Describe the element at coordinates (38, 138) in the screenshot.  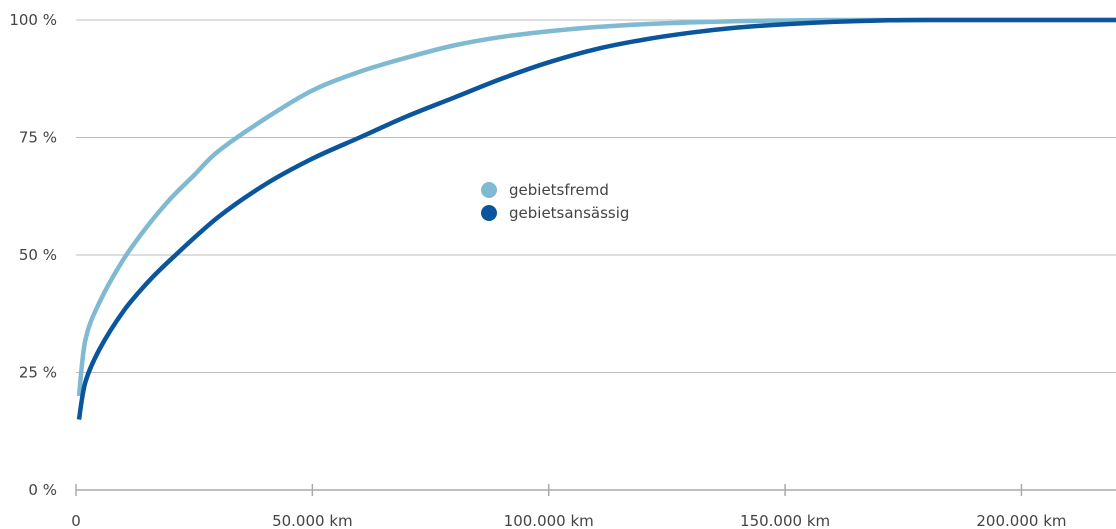
I see `y-tick-label: 75 %` at that location.